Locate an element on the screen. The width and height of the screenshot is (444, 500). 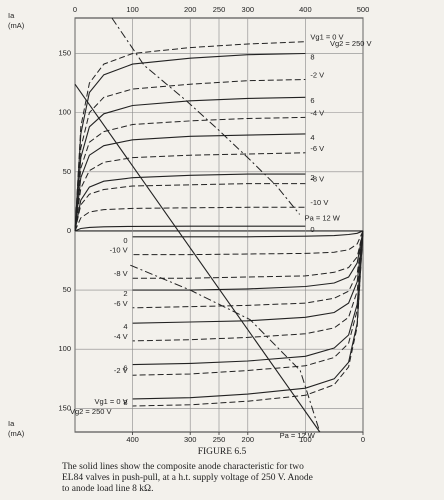
x-tick-label: 250 is located at coordinates (219, 9).